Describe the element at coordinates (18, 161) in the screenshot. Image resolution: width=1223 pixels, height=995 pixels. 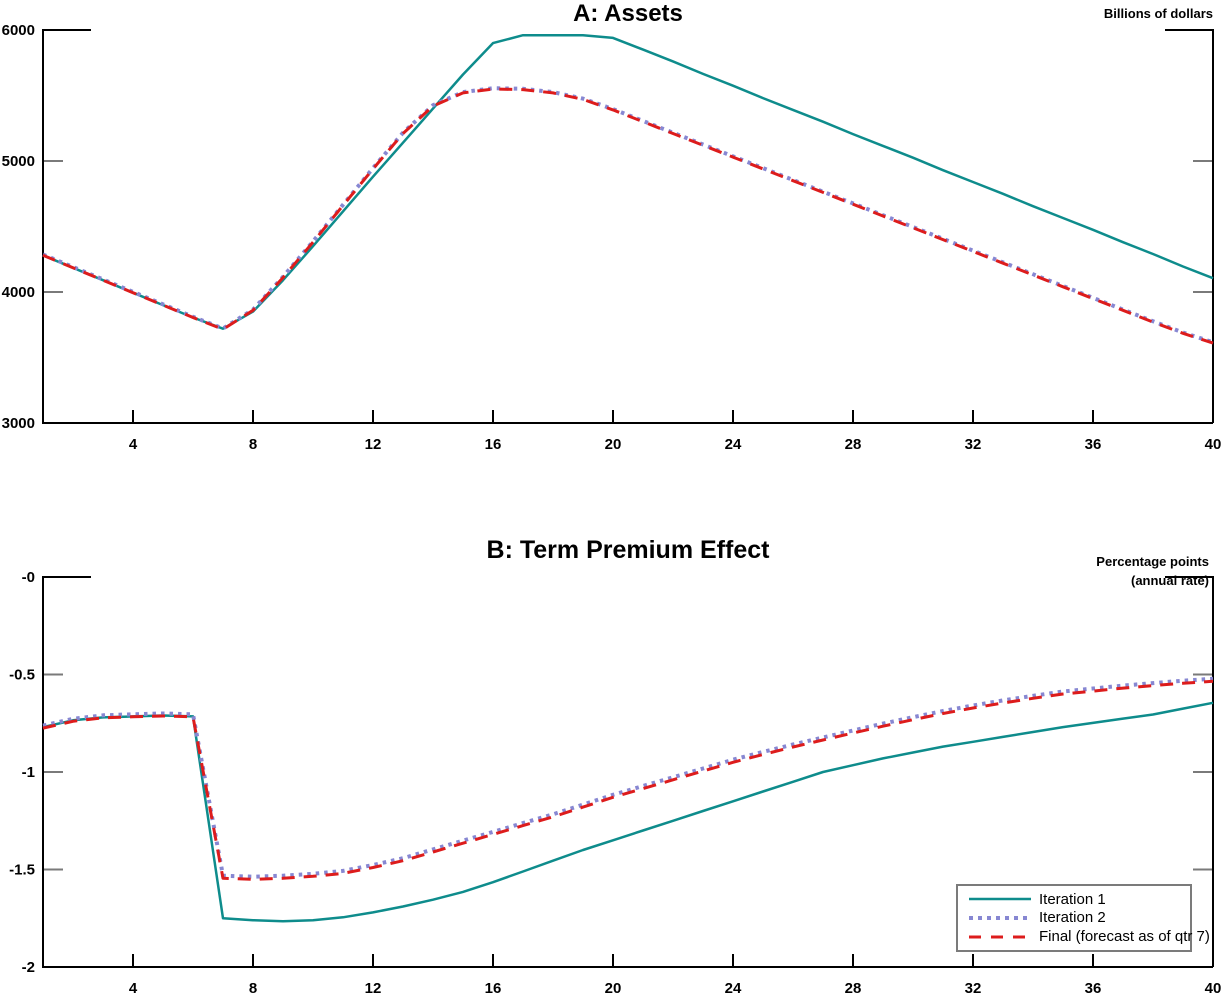
I see `y-tick-label: 5000` at that location.